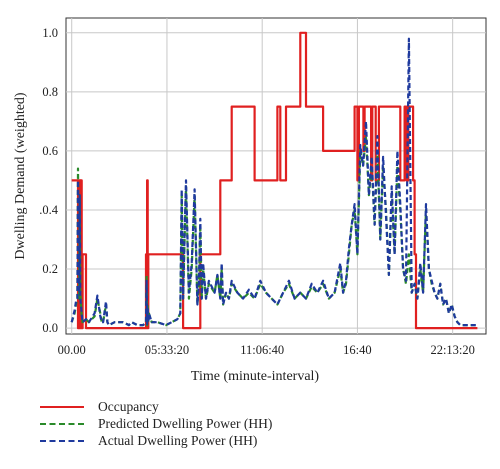 This screenshot has width=500, height=469. I want to click on y-tick-label: 1.0, so click(50, 33).